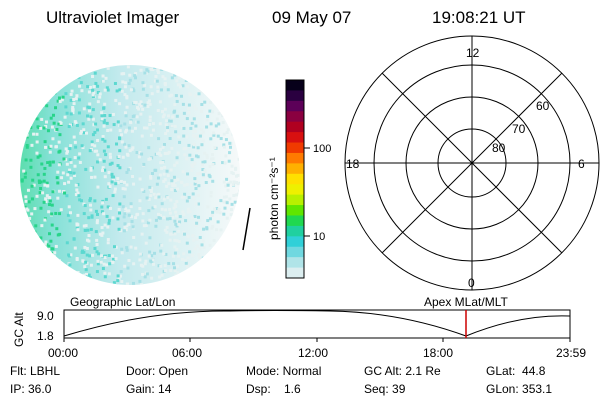  What do you see at coordinates (322, 149) in the screenshot?
I see `colorbar-label-100: 100` at bounding box center [322, 149].